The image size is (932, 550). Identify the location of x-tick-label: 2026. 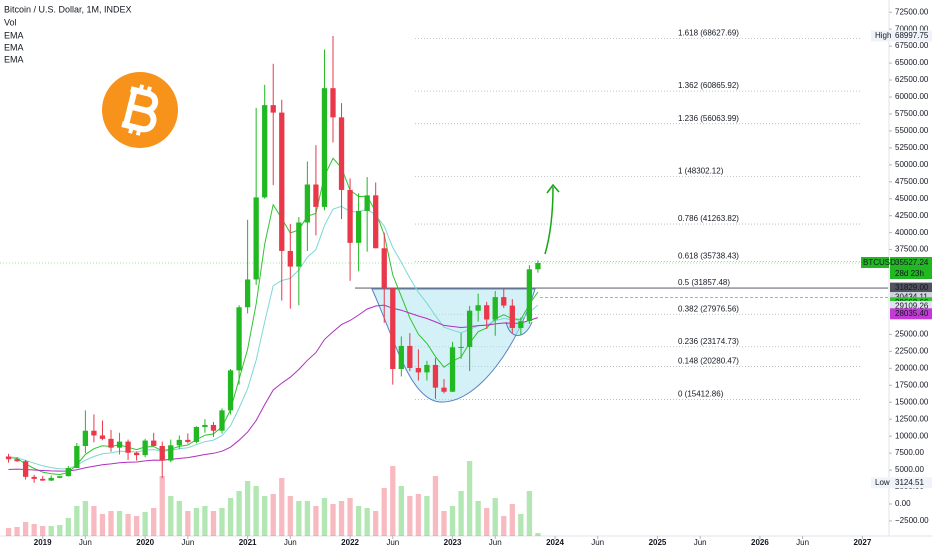
(760, 542).